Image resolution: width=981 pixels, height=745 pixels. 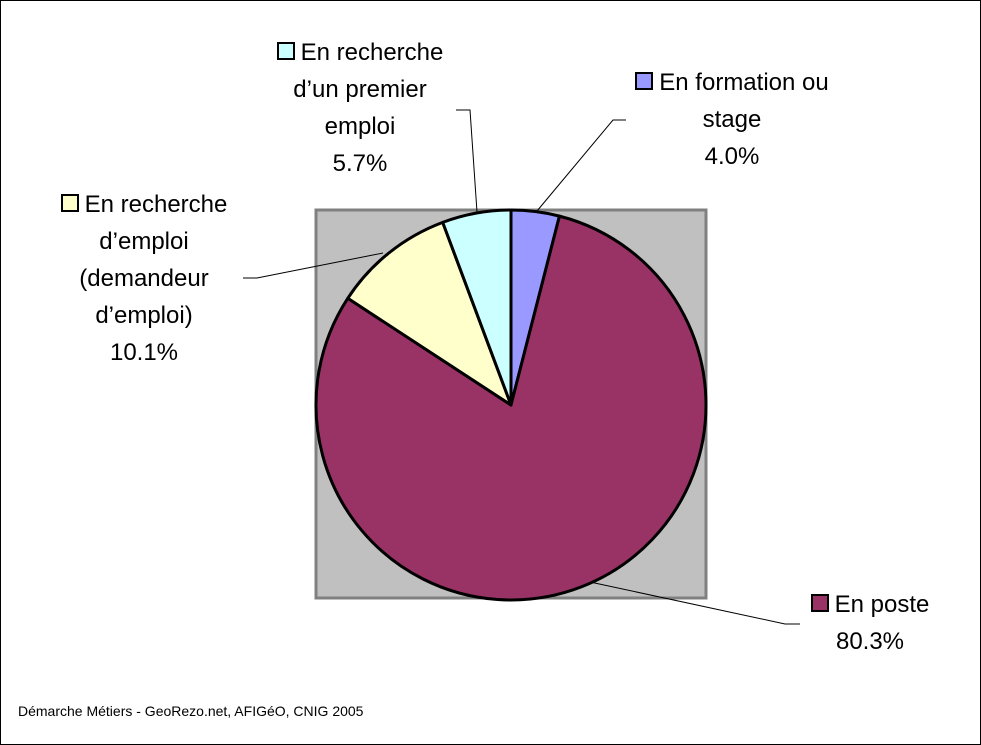 I want to click on leader-line-demandeur, so click(x=313, y=265).